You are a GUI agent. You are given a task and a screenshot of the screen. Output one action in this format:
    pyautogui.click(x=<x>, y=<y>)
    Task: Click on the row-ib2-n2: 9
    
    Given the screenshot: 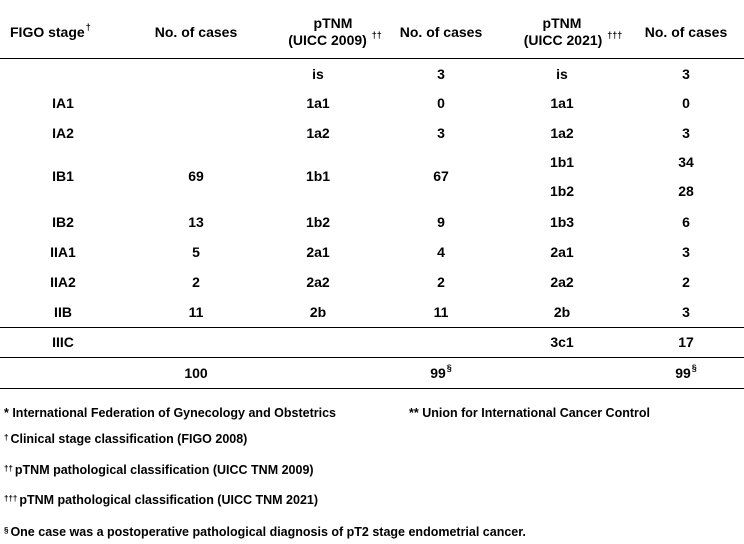 What is the action you would take?
    pyautogui.click(x=441, y=222)
    